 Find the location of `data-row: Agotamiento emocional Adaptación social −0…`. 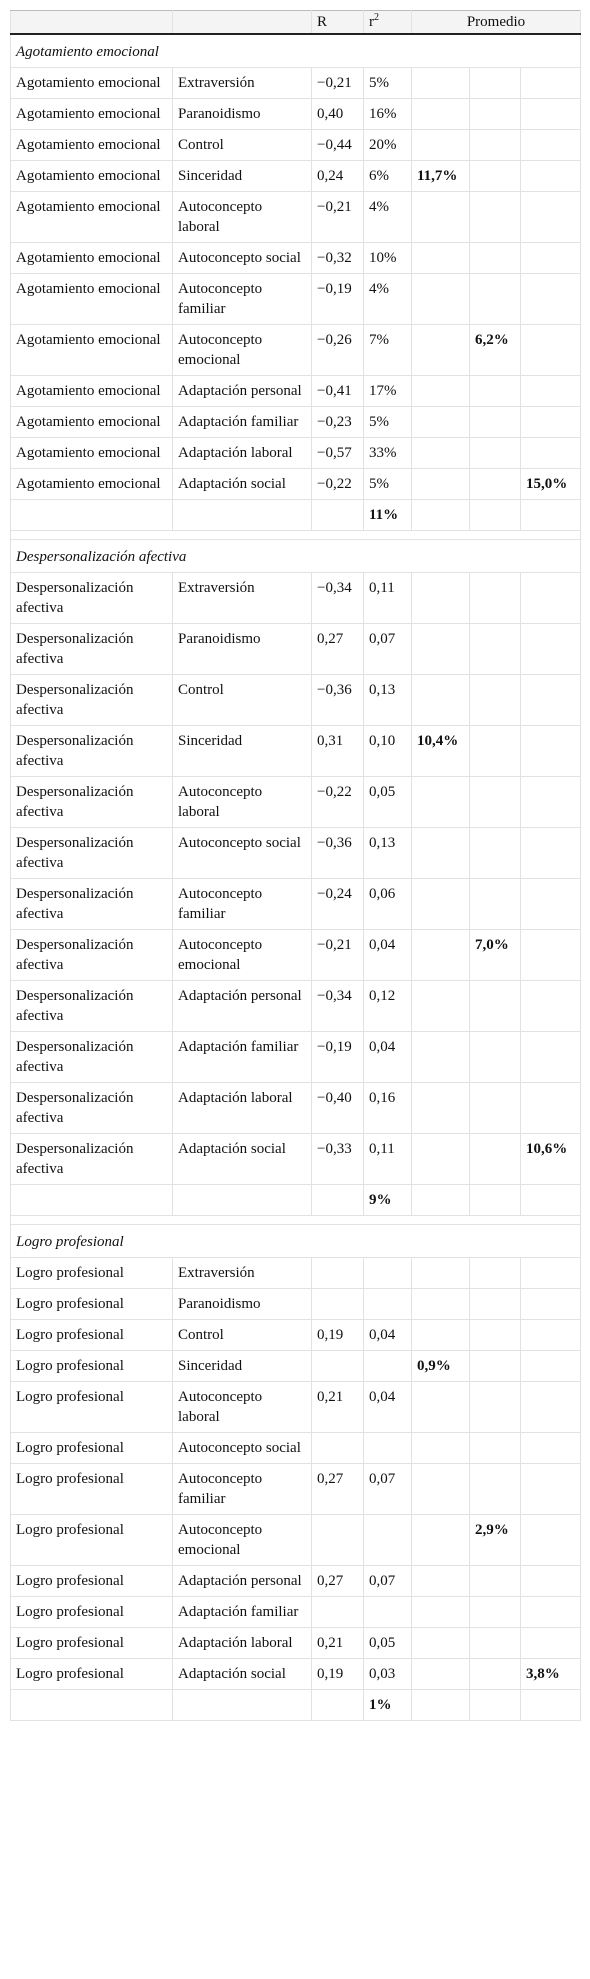

data-row: Agotamiento emocional Adaptación social −0… is located at coordinates (296, 484).